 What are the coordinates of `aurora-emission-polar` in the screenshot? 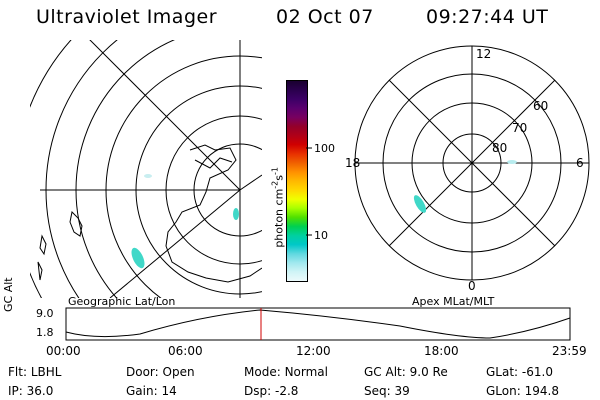 It's located at (465, 186).